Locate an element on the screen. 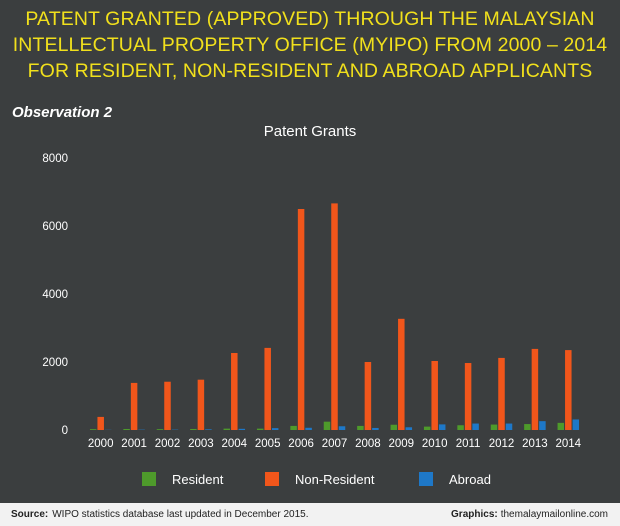  legend-item-non-resident: Non-Resident is located at coordinates (320, 479).